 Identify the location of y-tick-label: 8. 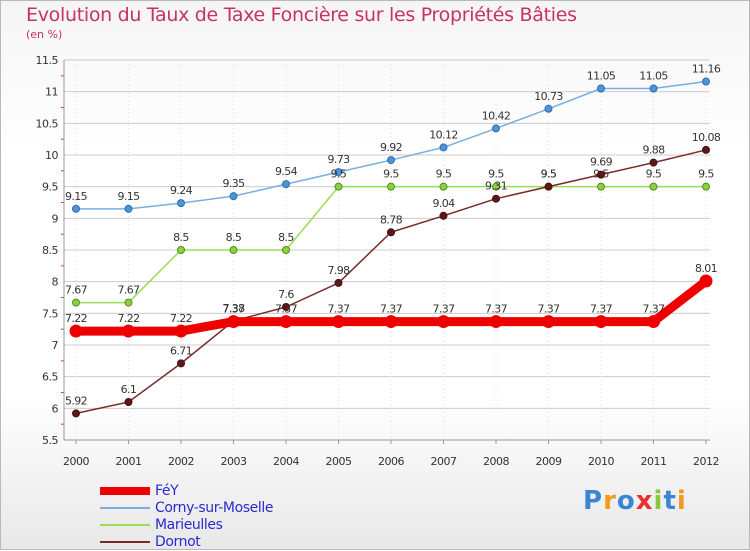
(55, 282).